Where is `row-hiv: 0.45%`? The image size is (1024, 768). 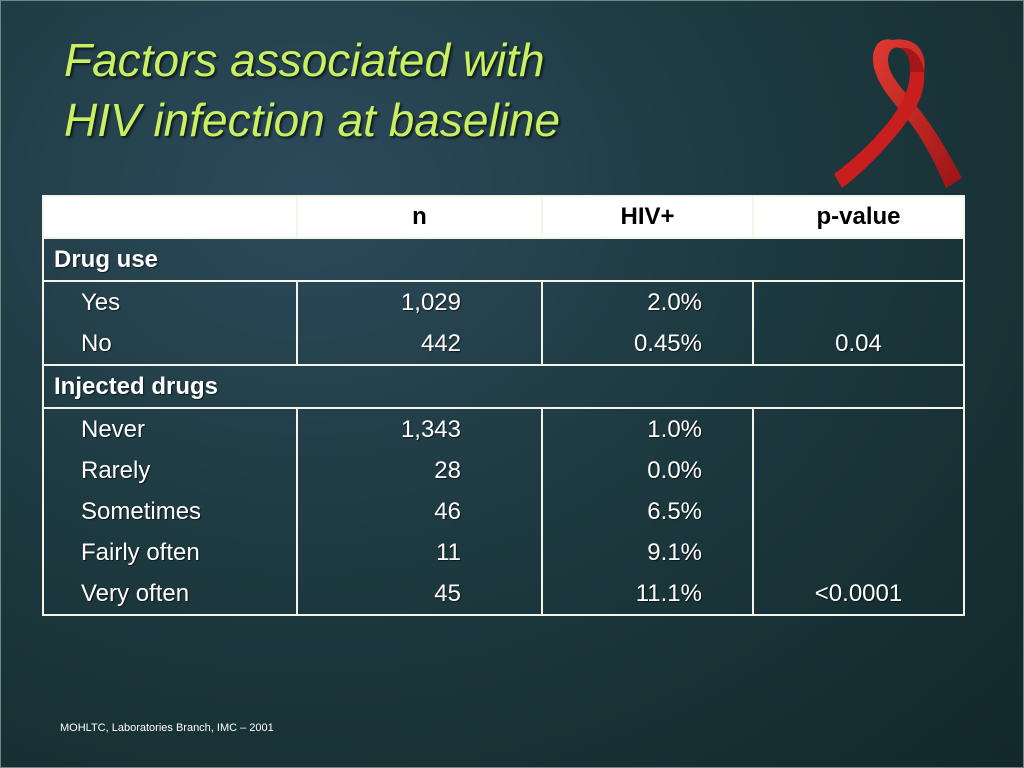
row-hiv: 0.45% is located at coordinates (647, 344).